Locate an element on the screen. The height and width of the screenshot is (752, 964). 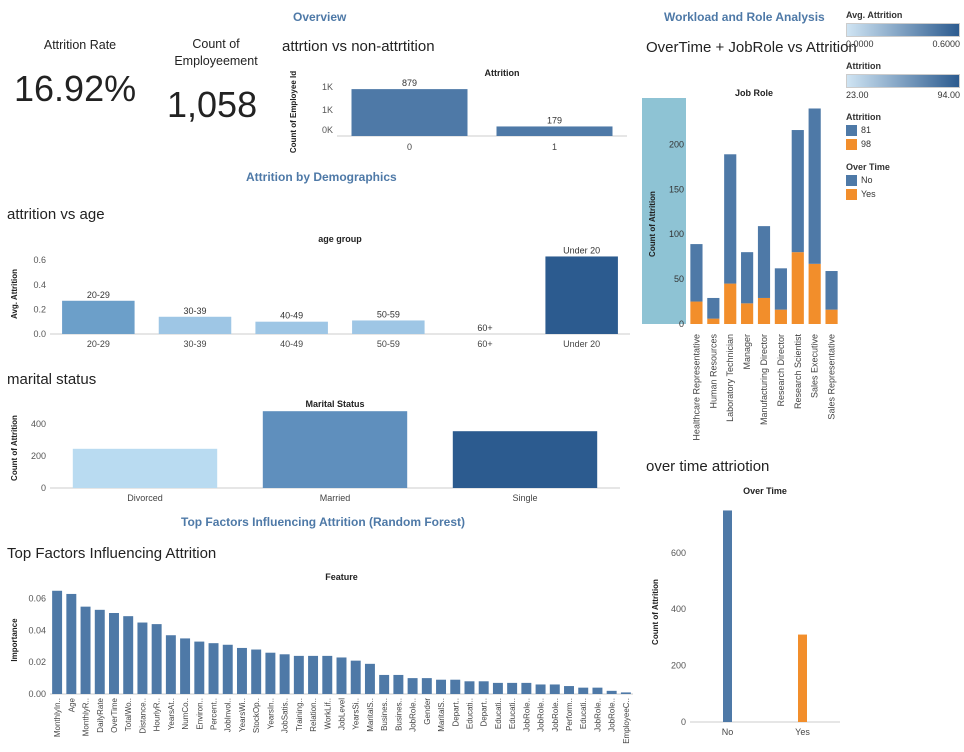
y-axis-label: Importance is located at coordinates (14, 640).